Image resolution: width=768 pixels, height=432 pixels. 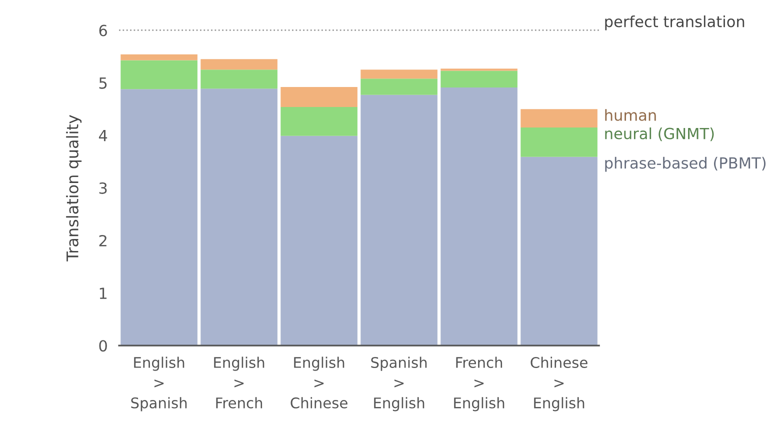 I want to click on x-tick-label: French > English, so click(x=479, y=384).